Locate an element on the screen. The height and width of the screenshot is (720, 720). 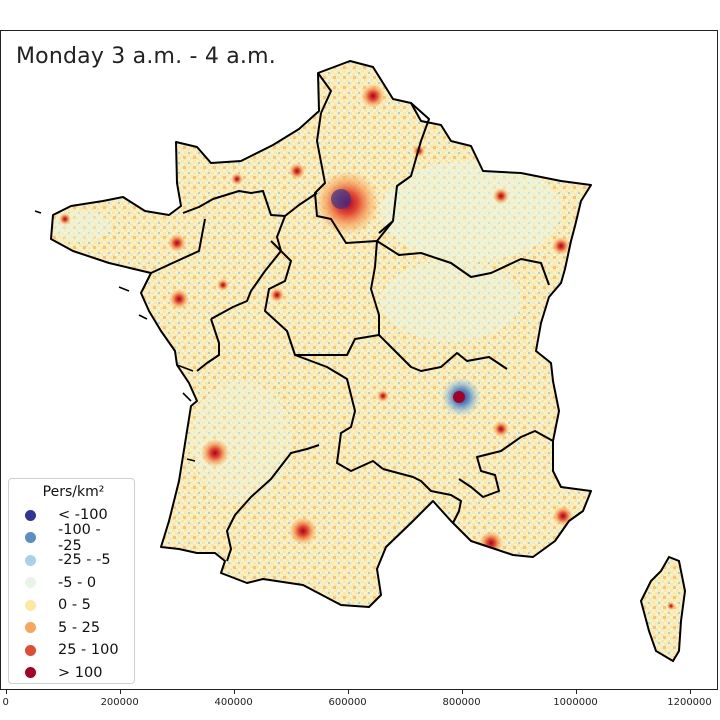
legend-item: -25 - -5 is located at coordinates (73, 560).